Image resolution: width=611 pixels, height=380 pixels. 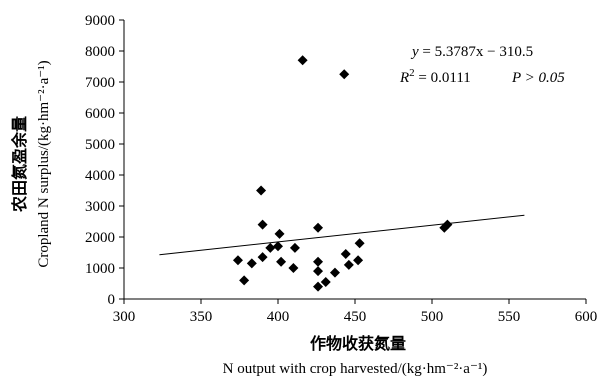 I want to click on x-tick-label: 550, so click(x=509, y=317).